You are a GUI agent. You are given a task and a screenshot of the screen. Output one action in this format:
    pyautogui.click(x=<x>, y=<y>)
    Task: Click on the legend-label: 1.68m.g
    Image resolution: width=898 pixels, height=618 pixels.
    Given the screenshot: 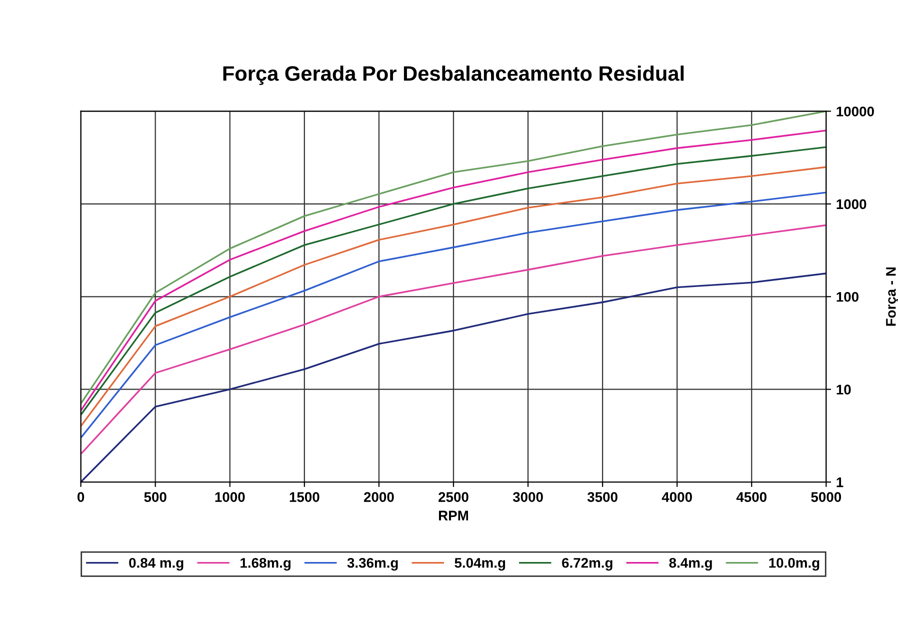 What is the action you would take?
    pyautogui.click(x=265, y=564)
    